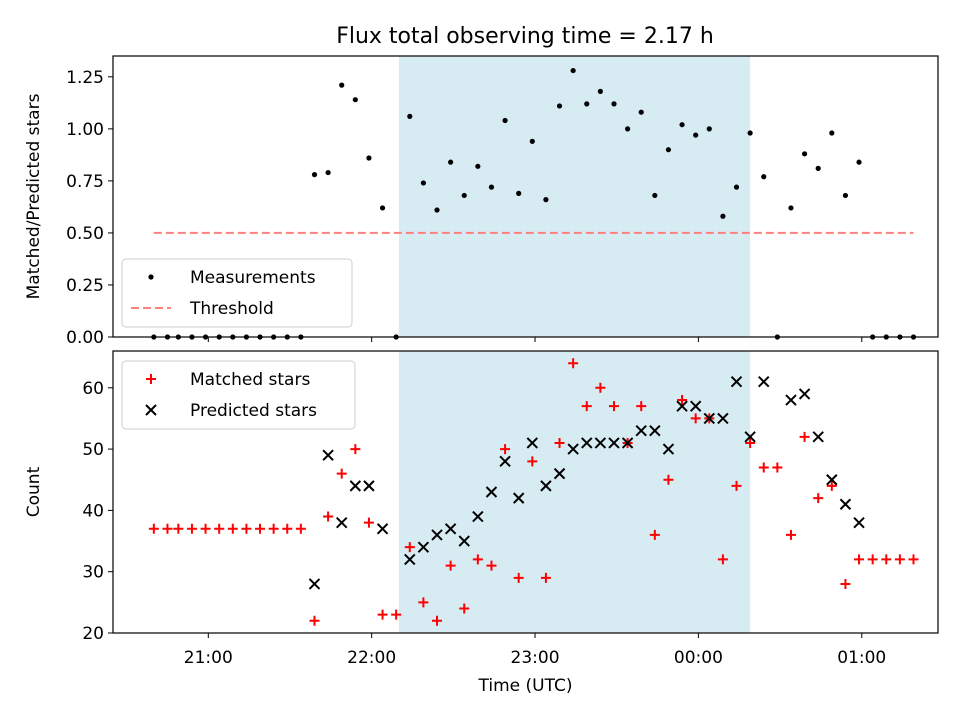 This screenshot has width=960, height=720. I want to click on y-tick-label: 0.75, so click(85, 182).